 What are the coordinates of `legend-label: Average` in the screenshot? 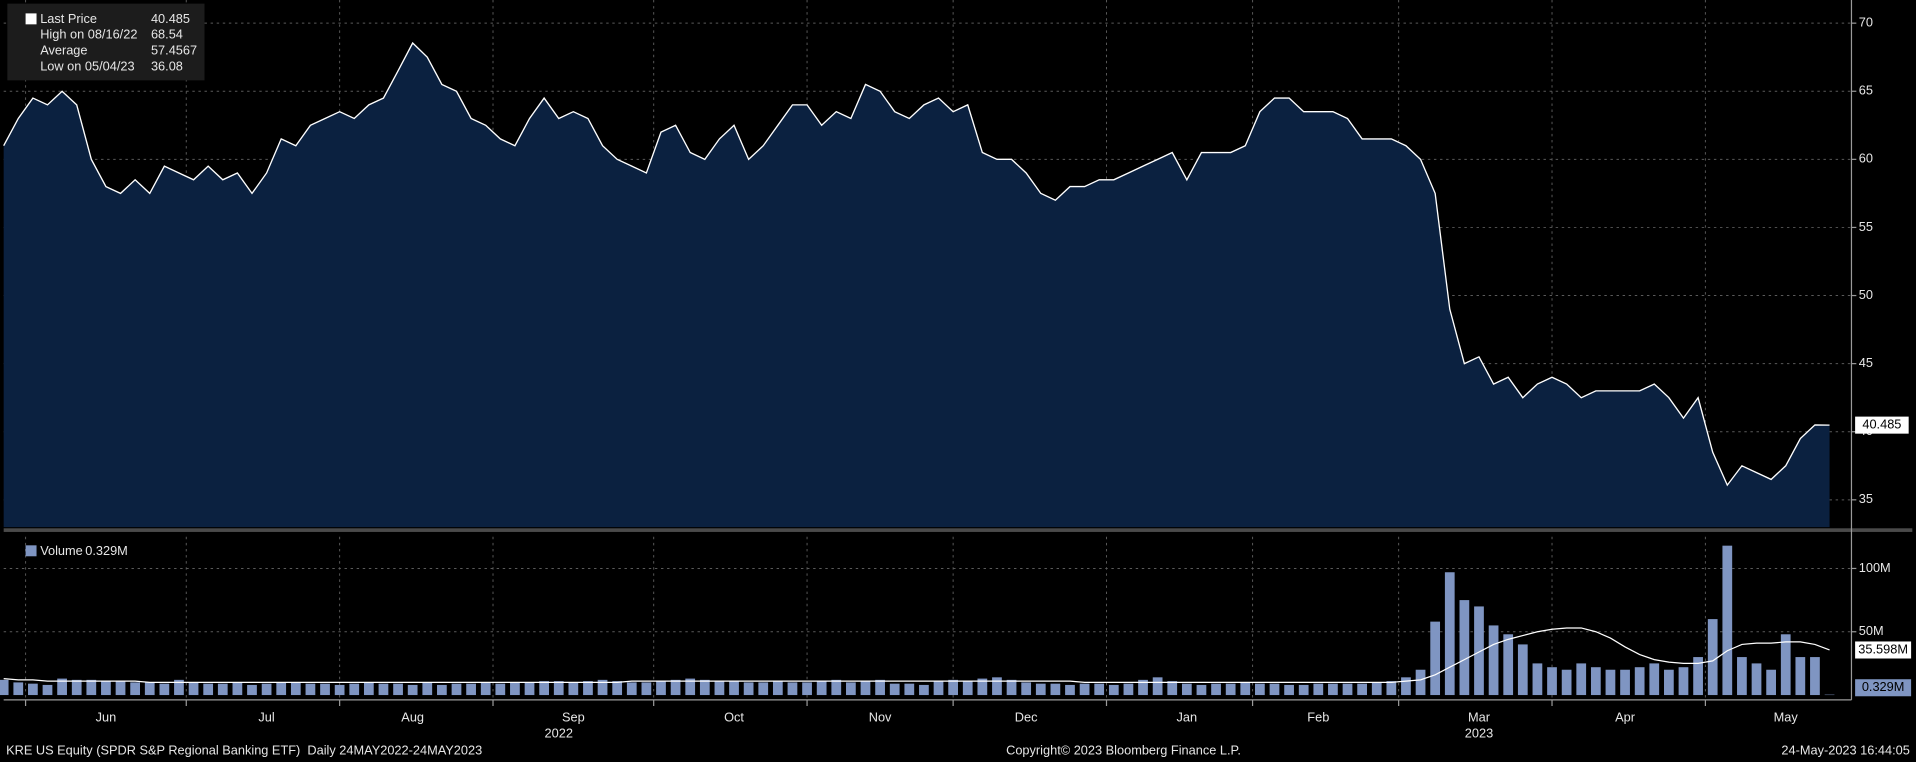 It's located at (63, 49).